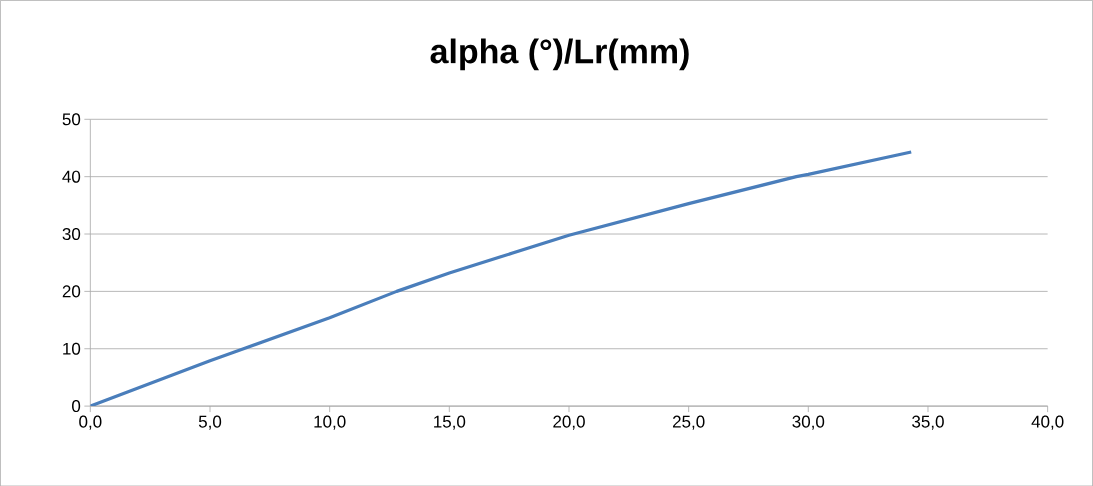  Describe the element at coordinates (90, 422) in the screenshot. I see `x-tick-label: 0,0` at that location.